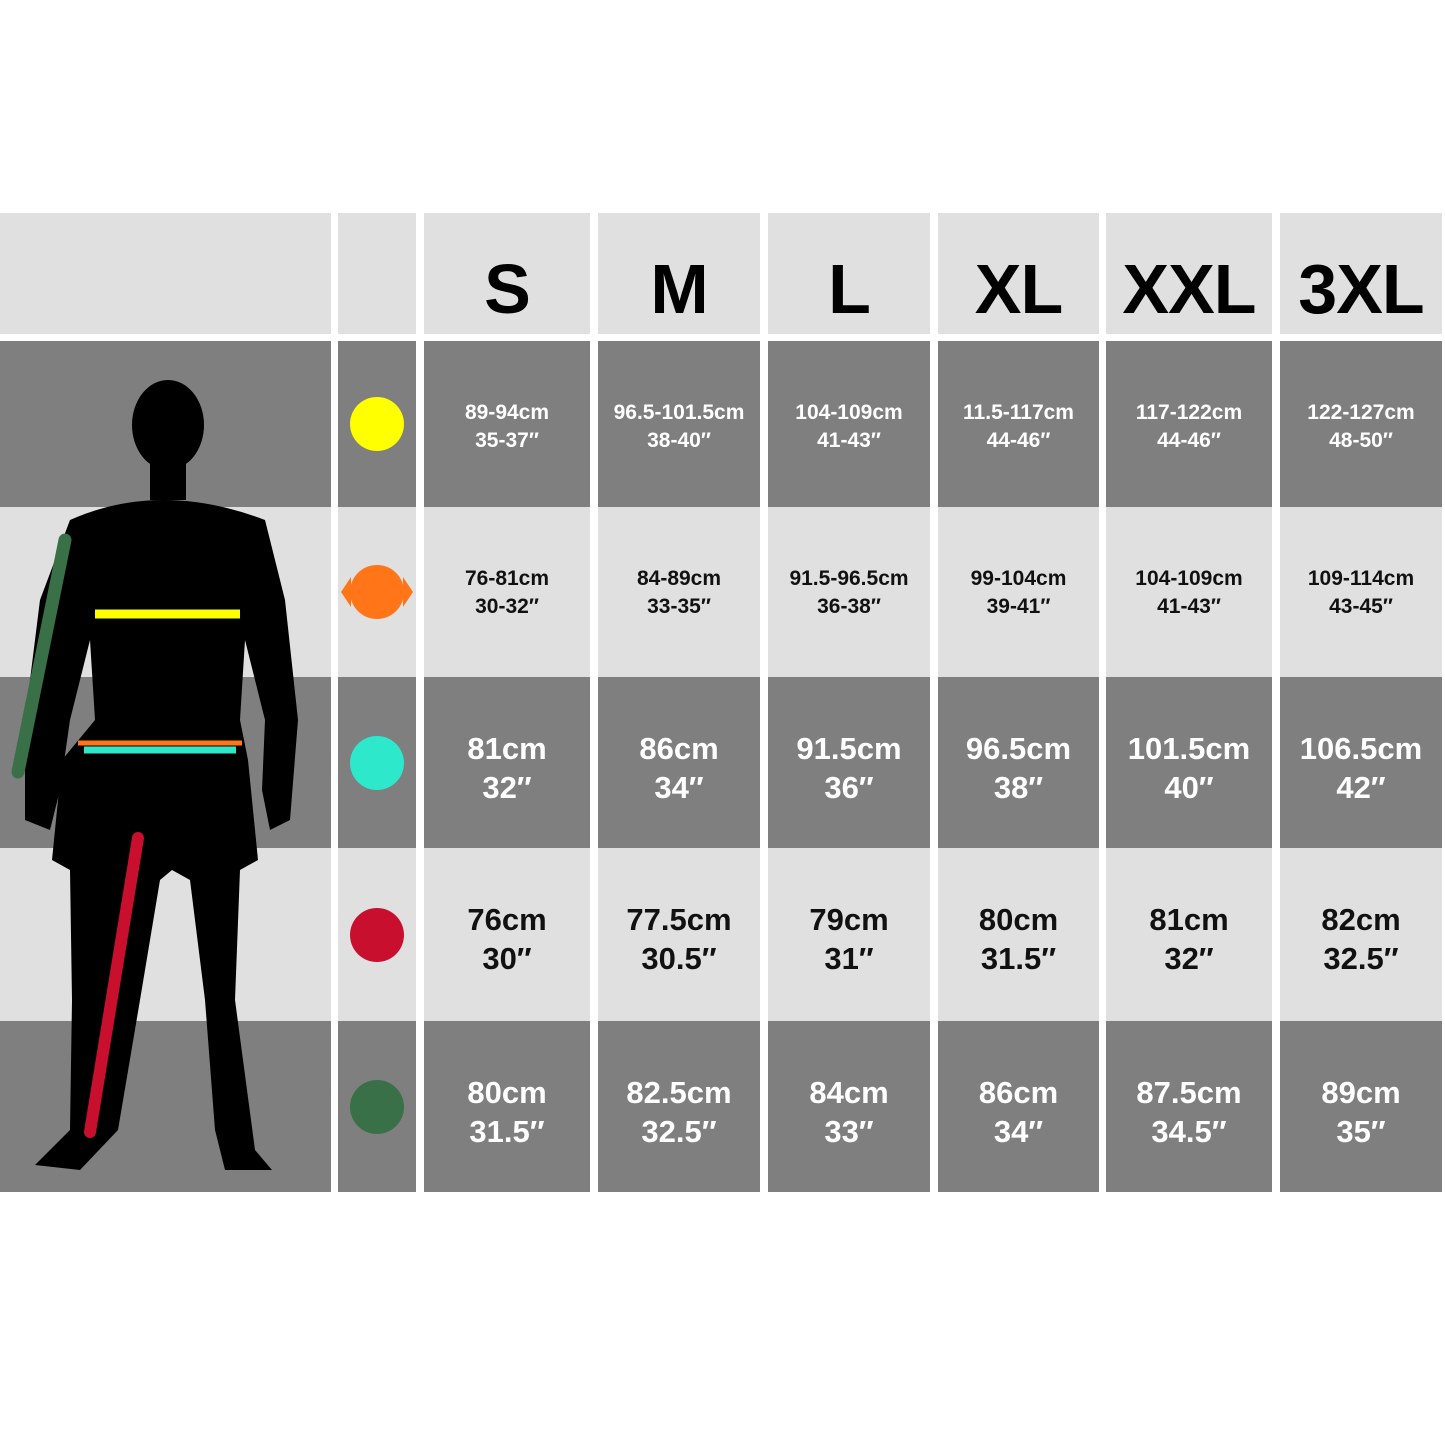 This screenshot has width=1445, height=1445. What do you see at coordinates (507, 412) in the screenshot?
I see `value-cm: 89-94cm` at bounding box center [507, 412].